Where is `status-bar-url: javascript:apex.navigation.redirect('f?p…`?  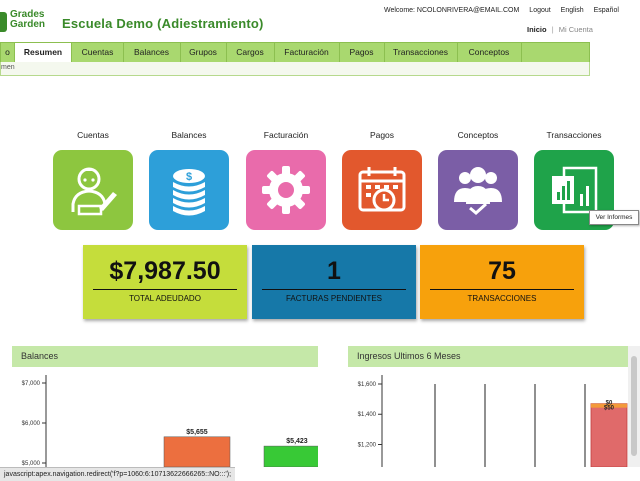
status-bar-url: javascript:apex.navigation.redirect('f?p… is located at coordinates (118, 474).